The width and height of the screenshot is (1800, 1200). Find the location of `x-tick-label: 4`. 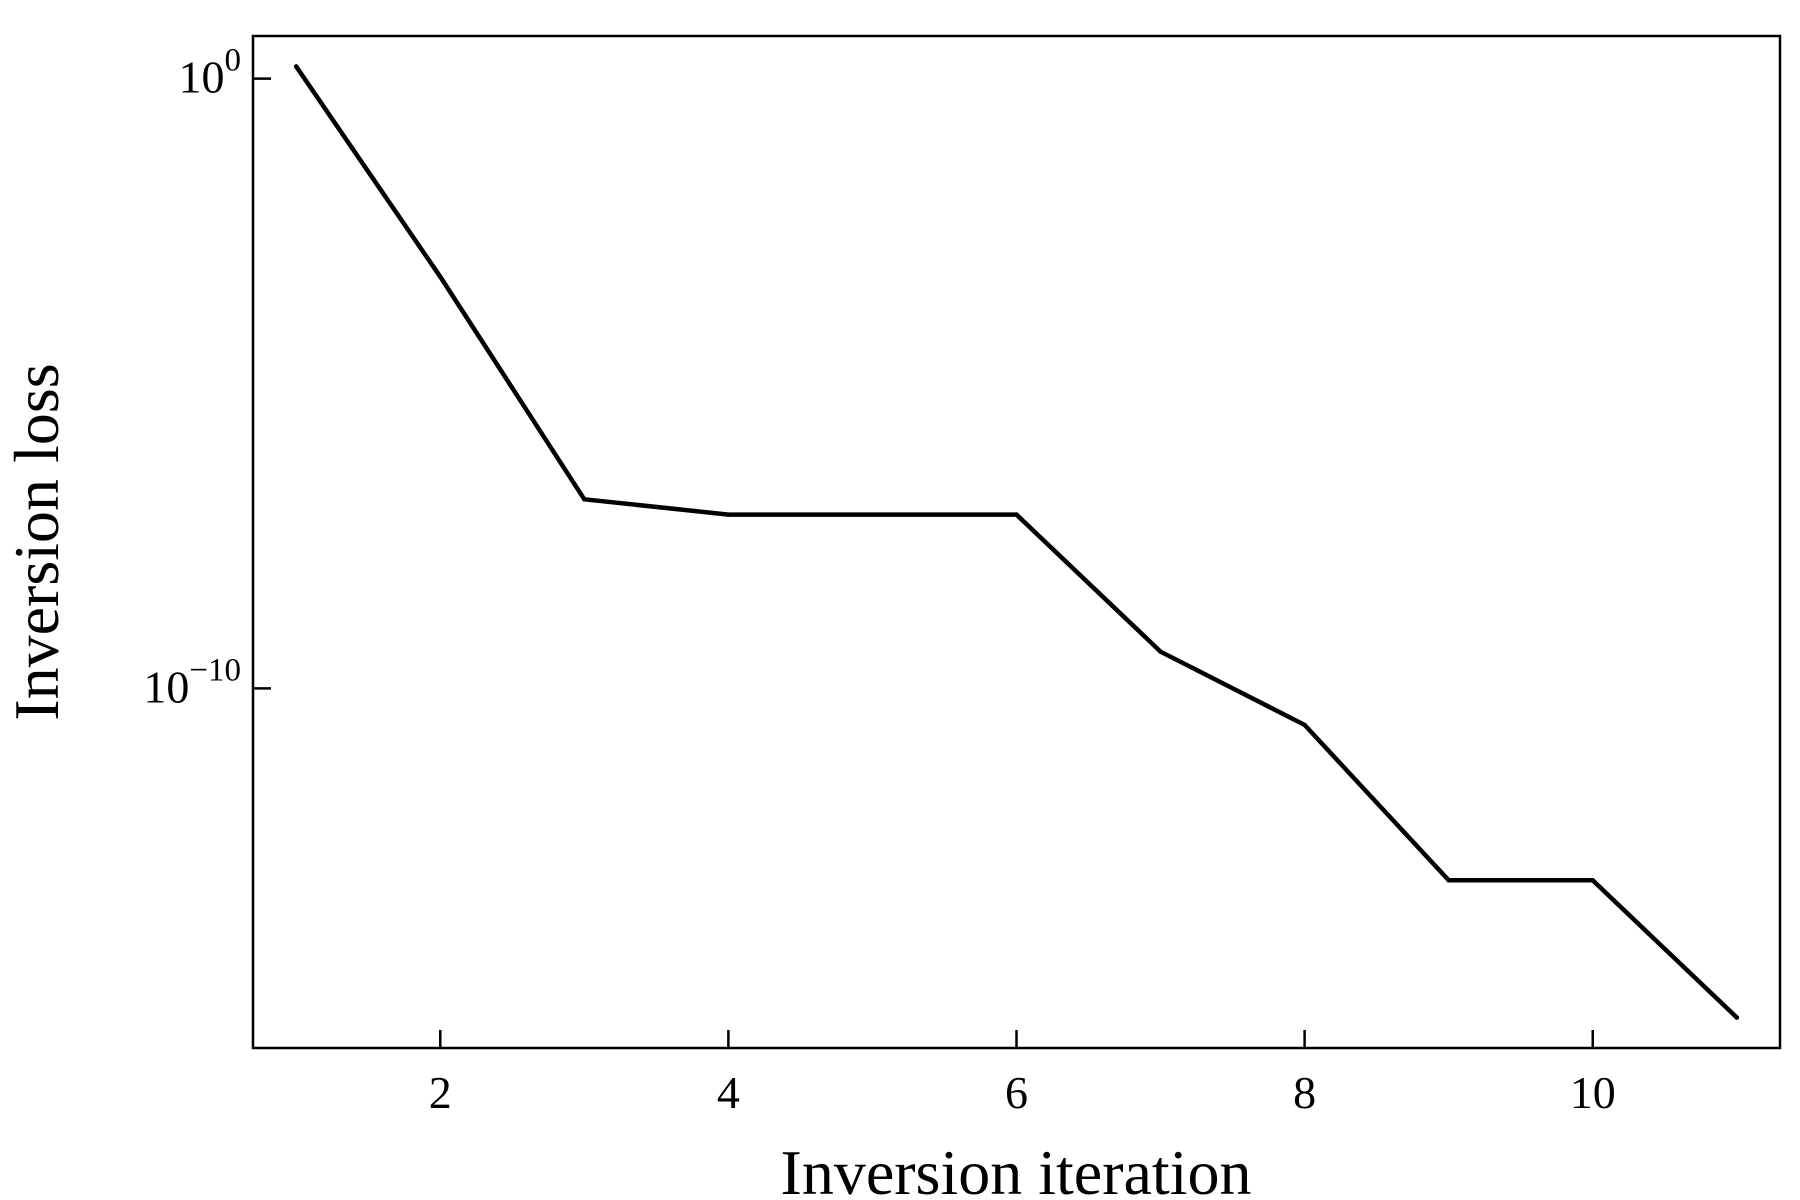

x-tick-label: 4 is located at coordinates (728, 1092).